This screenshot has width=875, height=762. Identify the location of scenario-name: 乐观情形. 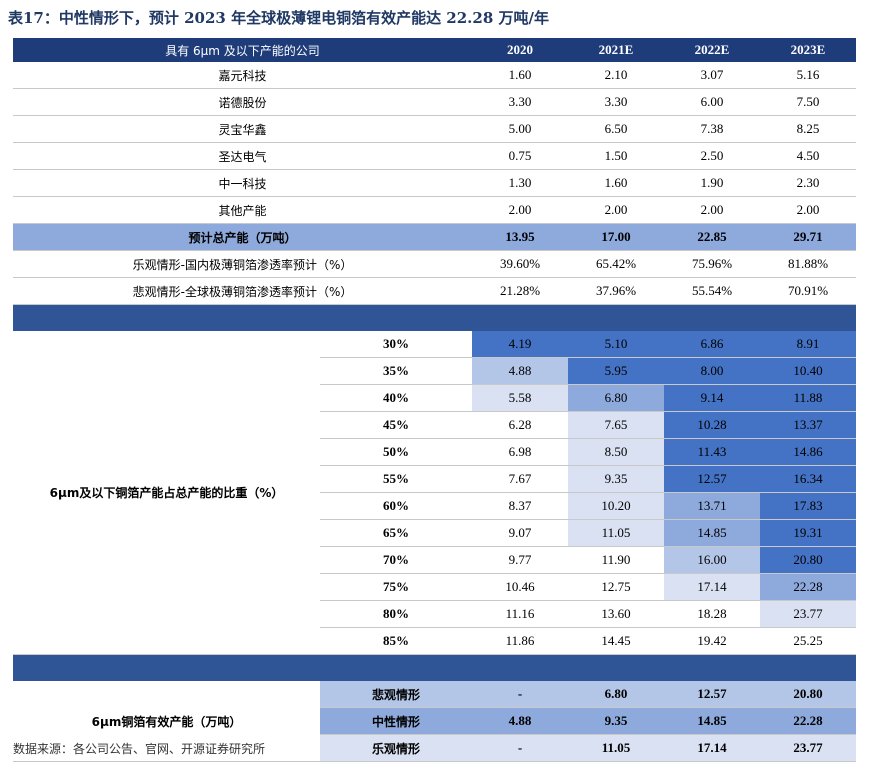
(396, 748).